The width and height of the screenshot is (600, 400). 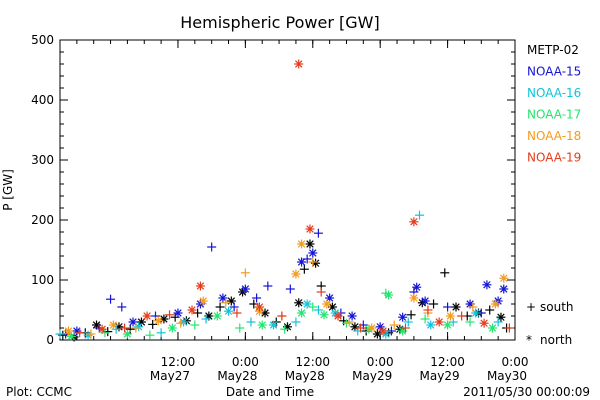 I want to click on legend-item-metp-02: METP-02, so click(x=553, y=50).